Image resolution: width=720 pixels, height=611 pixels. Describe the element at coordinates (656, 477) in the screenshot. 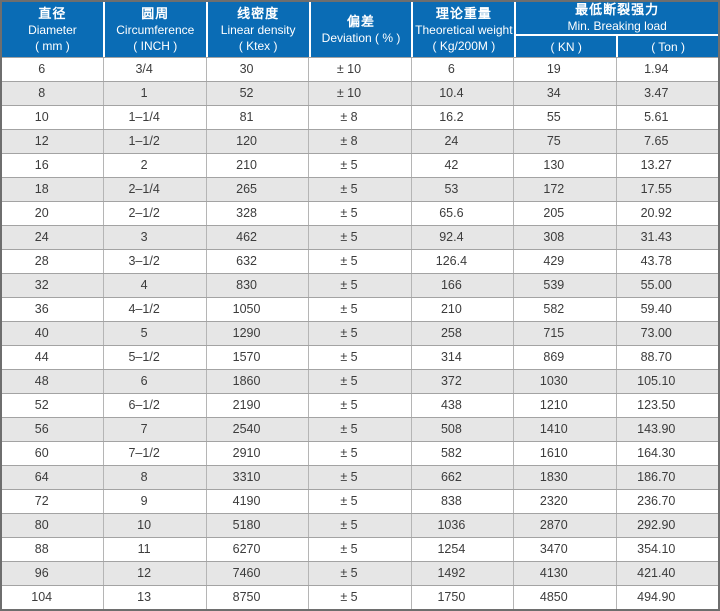

I see `table-cell: 186.70` at that location.